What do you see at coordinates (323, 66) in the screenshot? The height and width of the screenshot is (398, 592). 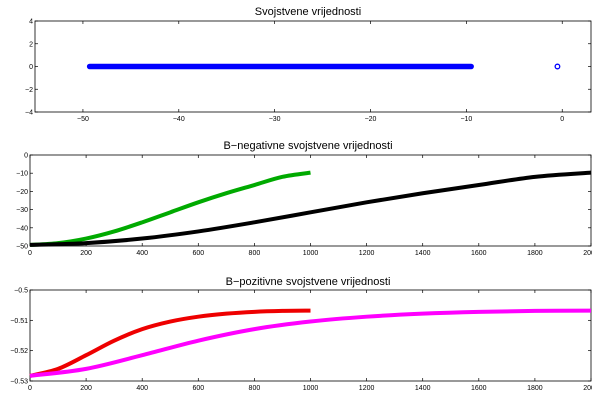 I see `plot-marks` at bounding box center [323, 66].